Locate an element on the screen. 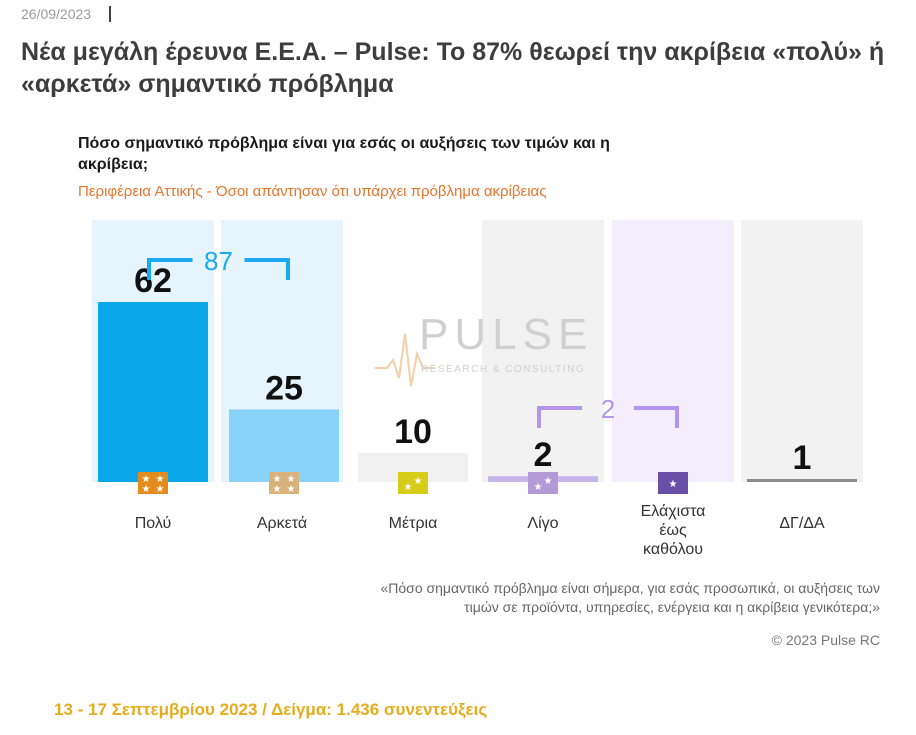  value-label: 1 is located at coordinates (802, 458).